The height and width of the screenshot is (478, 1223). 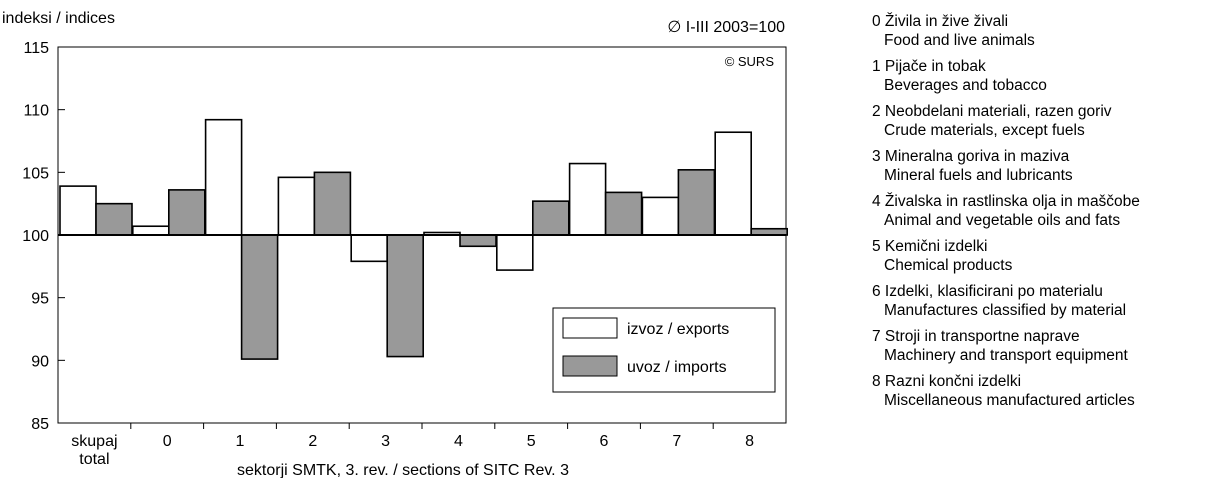 I want to click on legend: izvoz / exports uvoz / imports, so click(x=664, y=350).